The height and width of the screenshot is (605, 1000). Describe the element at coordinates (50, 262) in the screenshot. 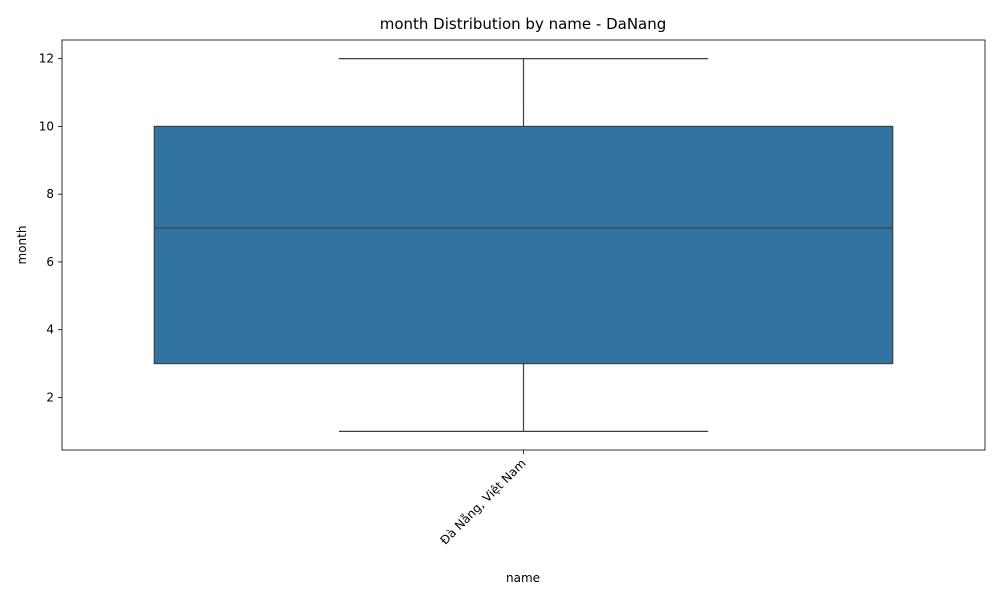

I see `y-tick-label: 6` at that location.